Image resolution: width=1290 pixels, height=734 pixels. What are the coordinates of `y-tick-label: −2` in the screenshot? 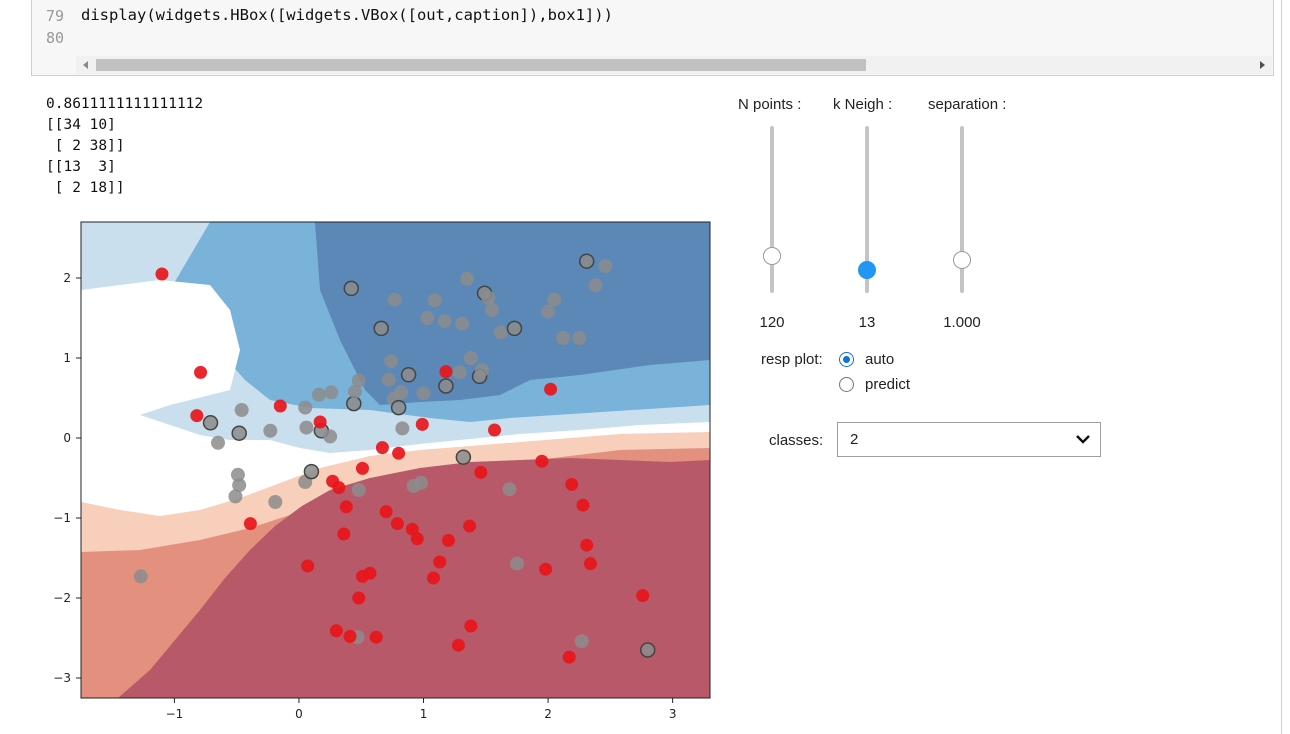 It's located at (62, 598).